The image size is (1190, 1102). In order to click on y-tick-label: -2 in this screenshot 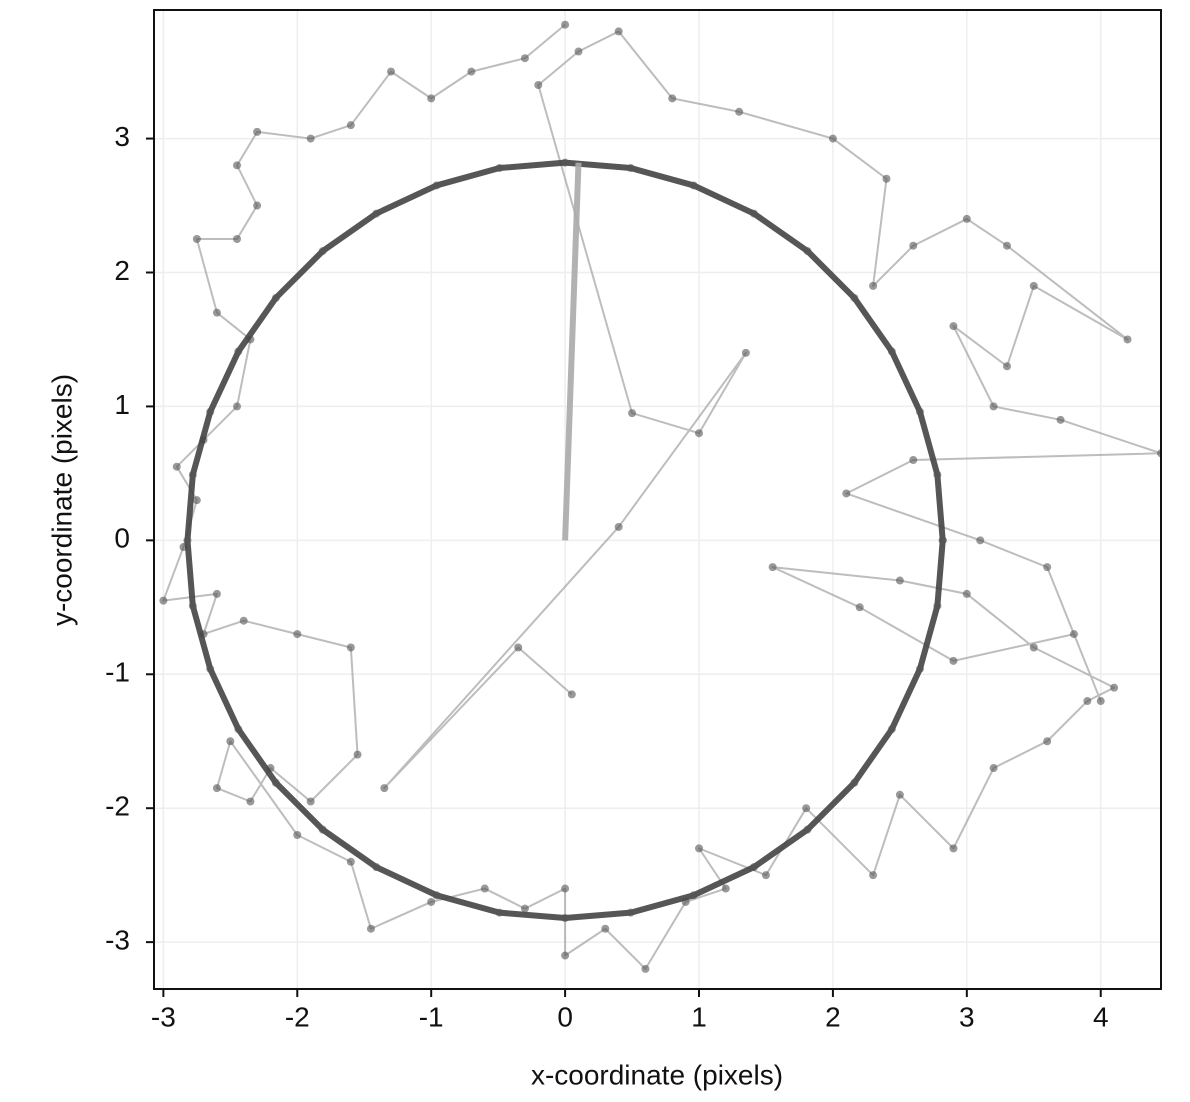, I will do `click(117, 806)`.